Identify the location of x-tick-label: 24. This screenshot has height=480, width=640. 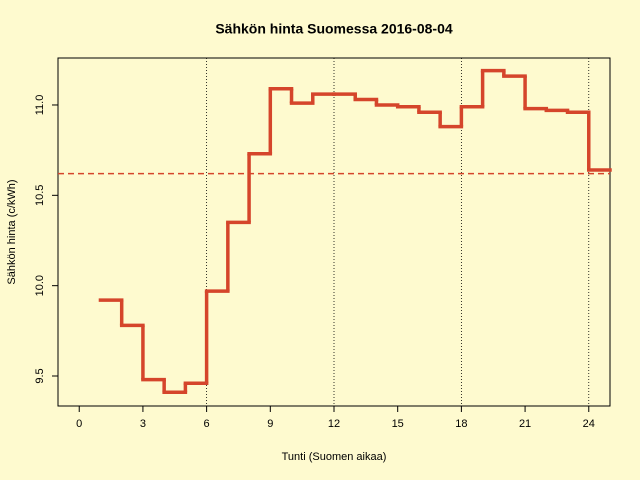
(589, 424).